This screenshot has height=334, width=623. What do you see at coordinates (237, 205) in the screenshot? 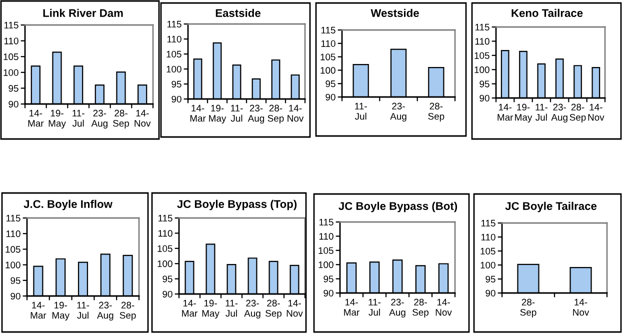
I see `chart-title: JC Boyle Bypass (Top)` at bounding box center [237, 205].